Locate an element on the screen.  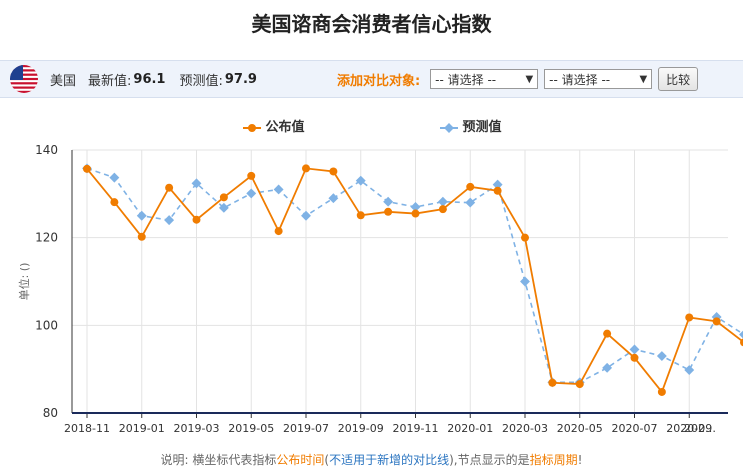
x-tick-label: 2020-01 is located at coordinates (470, 428).